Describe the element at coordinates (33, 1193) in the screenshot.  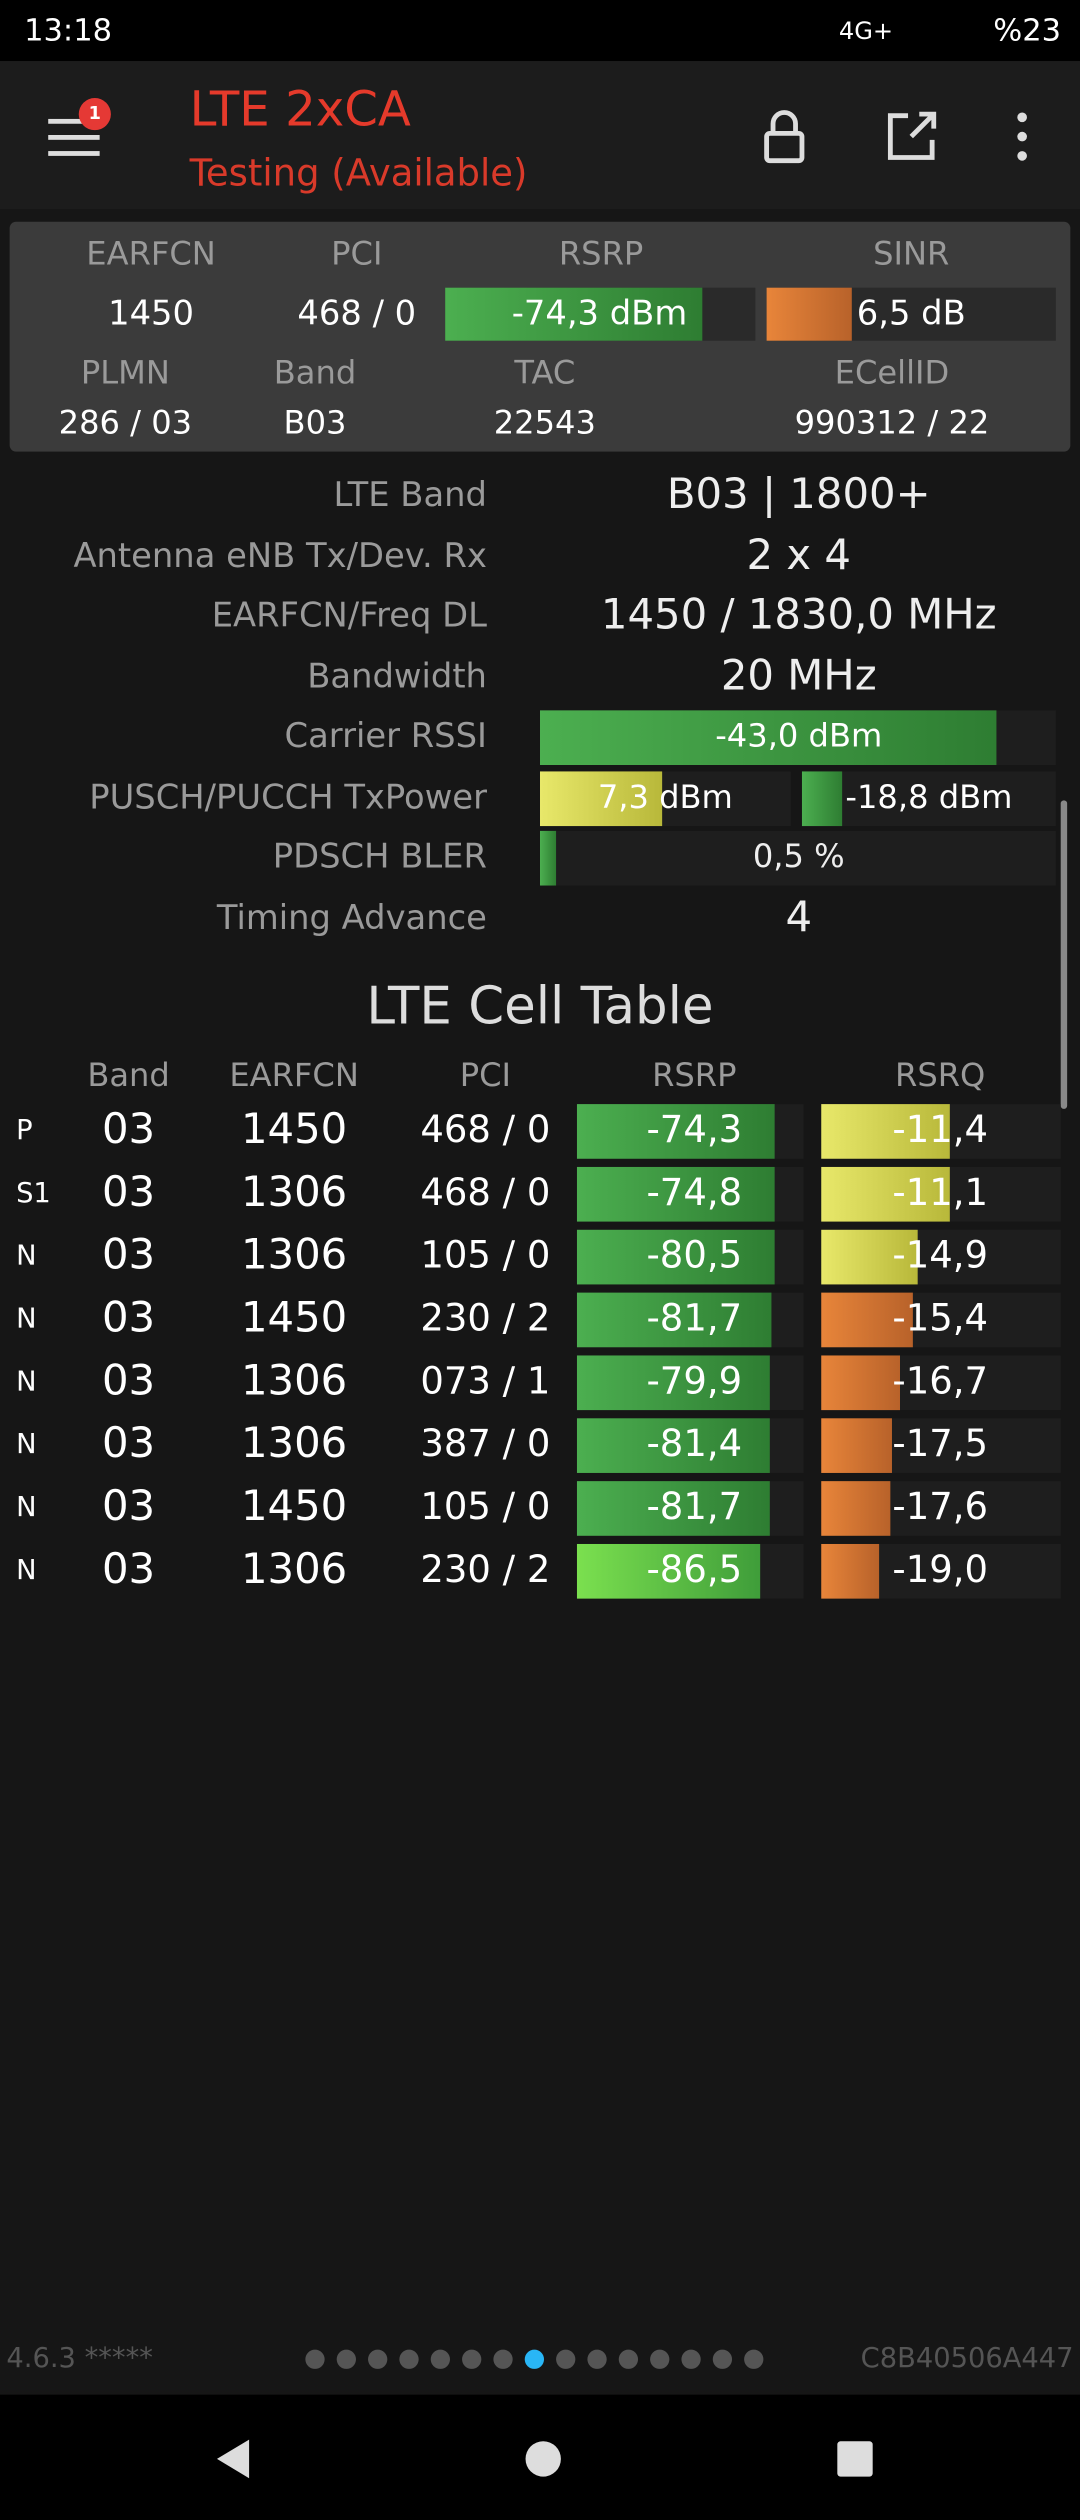
I see `cell-type: S1` at that location.